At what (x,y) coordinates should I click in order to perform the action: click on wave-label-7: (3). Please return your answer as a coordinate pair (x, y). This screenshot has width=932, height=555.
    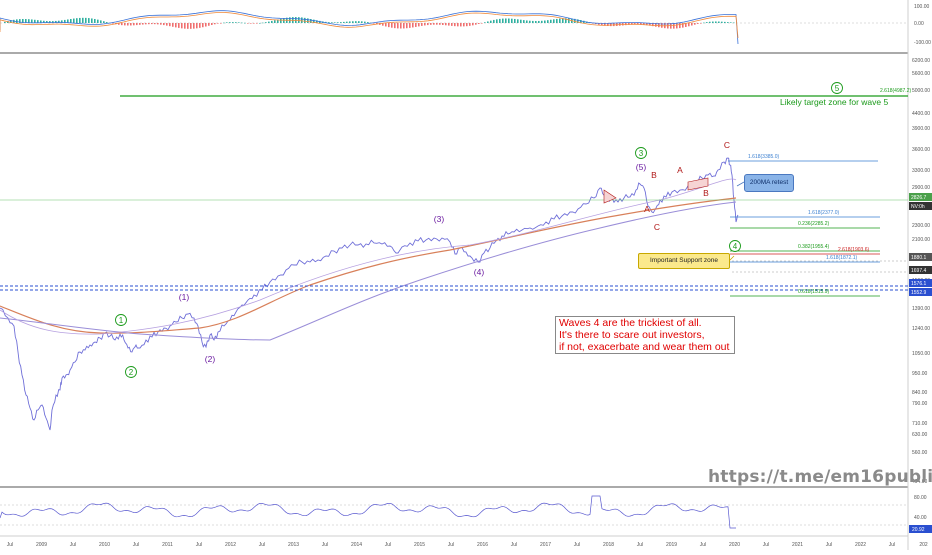
    Looking at the image, I should click on (439, 219).